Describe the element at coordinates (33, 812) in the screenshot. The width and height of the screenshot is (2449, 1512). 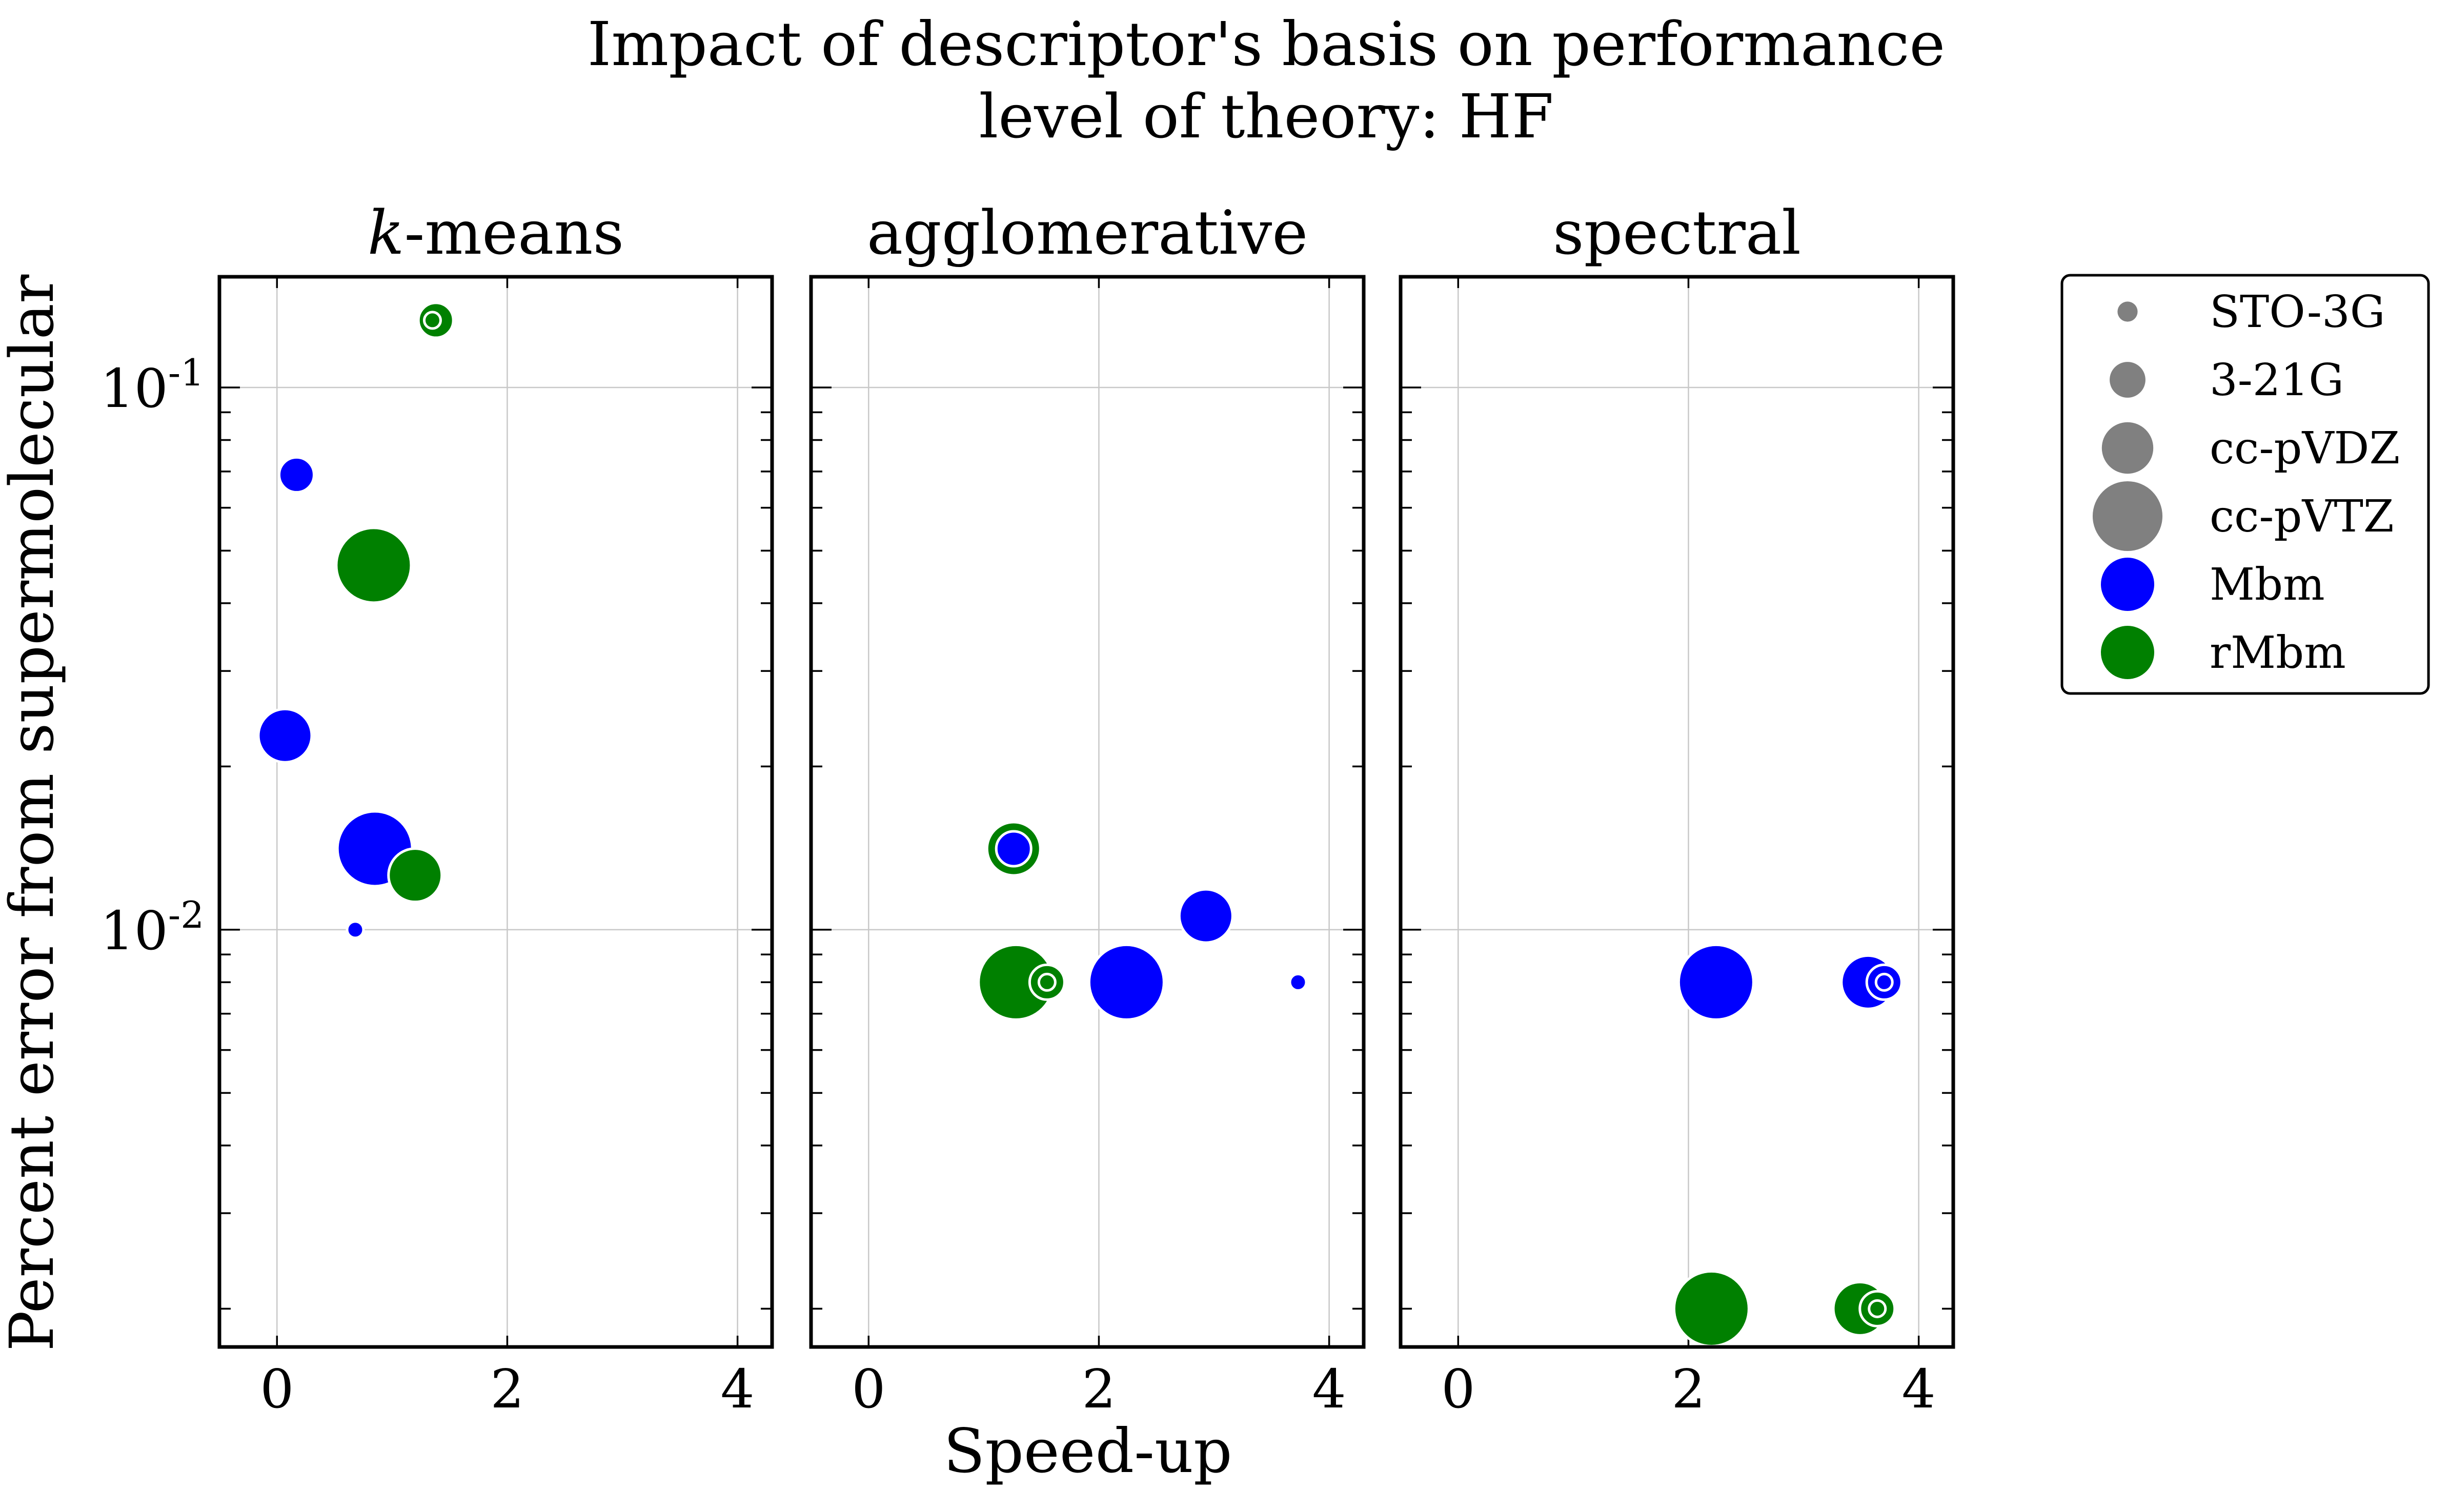
I see `y-axis-label: Percent error from supermolecular` at that location.